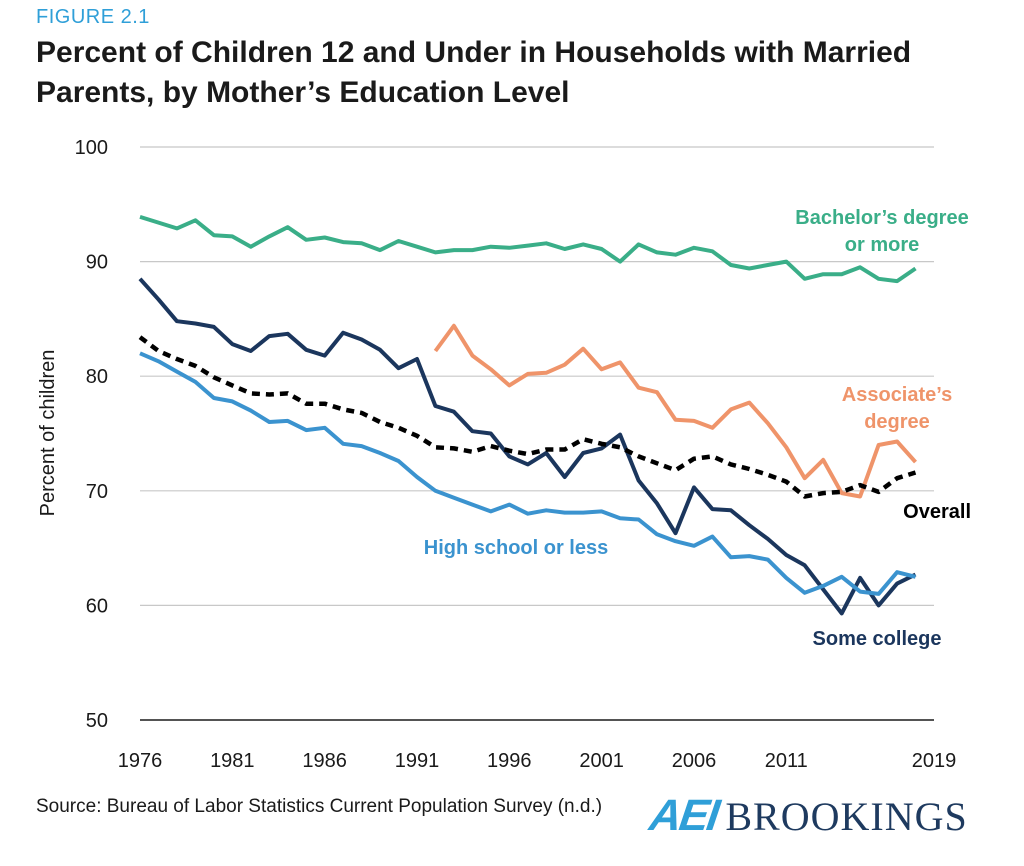 Image resolution: width=1024 pixels, height=866 pixels. I want to click on x-tick-label: 2001, so click(601, 761).